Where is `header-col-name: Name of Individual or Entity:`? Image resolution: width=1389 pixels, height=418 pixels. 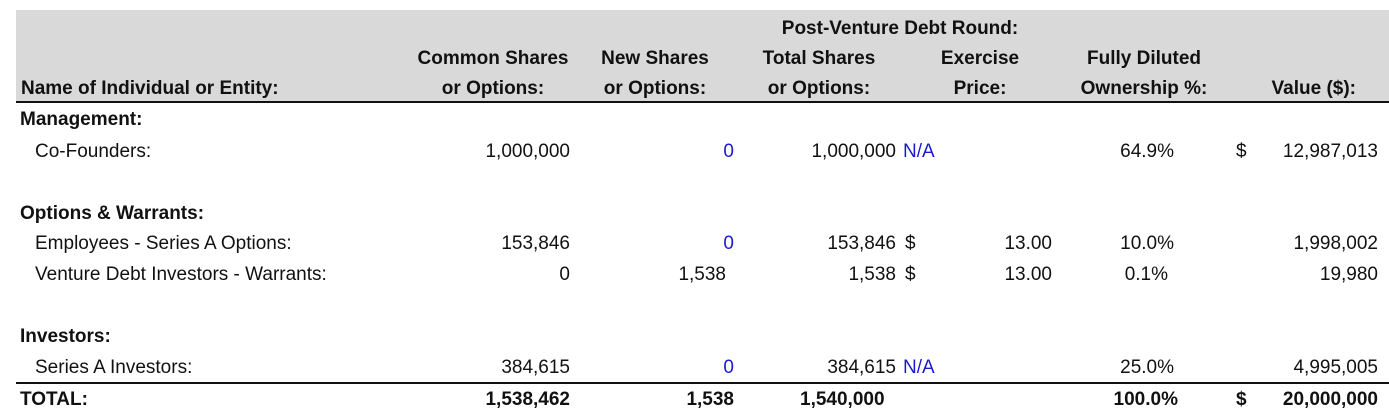
header-col-name: Name of Individual or Entity: is located at coordinates (150, 88).